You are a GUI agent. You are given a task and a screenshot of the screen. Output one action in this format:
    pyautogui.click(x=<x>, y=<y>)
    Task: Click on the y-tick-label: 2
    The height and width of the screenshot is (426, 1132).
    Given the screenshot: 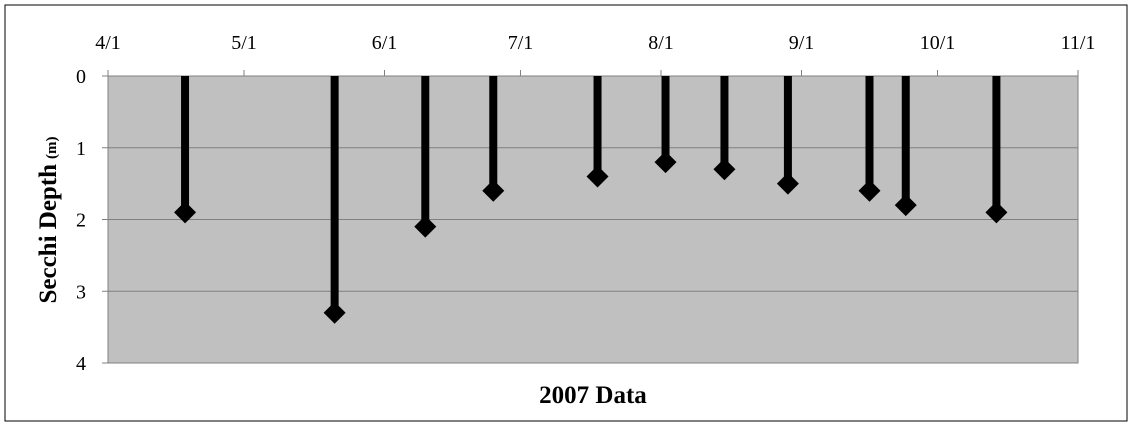 What is the action you would take?
    pyautogui.click(x=81, y=221)
    